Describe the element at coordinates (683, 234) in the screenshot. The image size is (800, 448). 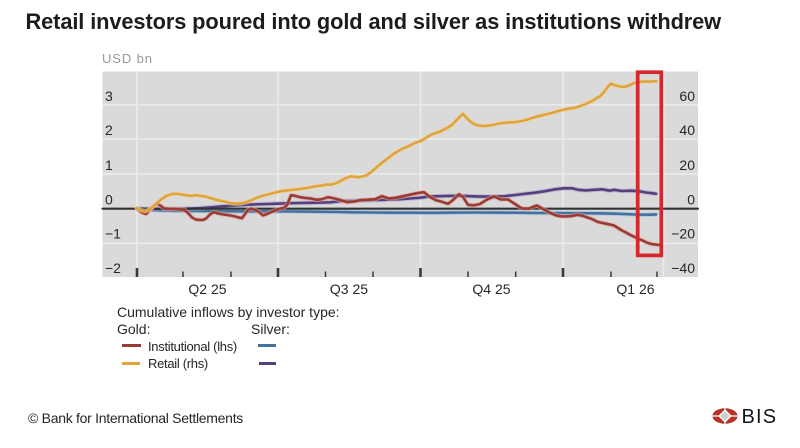
I see `svg-text: −20` at that location.